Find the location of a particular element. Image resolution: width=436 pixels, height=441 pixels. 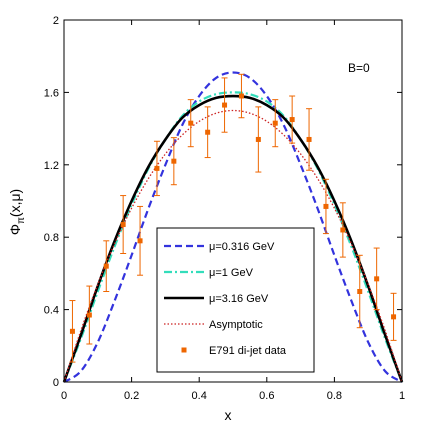

legend-item: E791 di-jet data is located at coordinates (234, 351).